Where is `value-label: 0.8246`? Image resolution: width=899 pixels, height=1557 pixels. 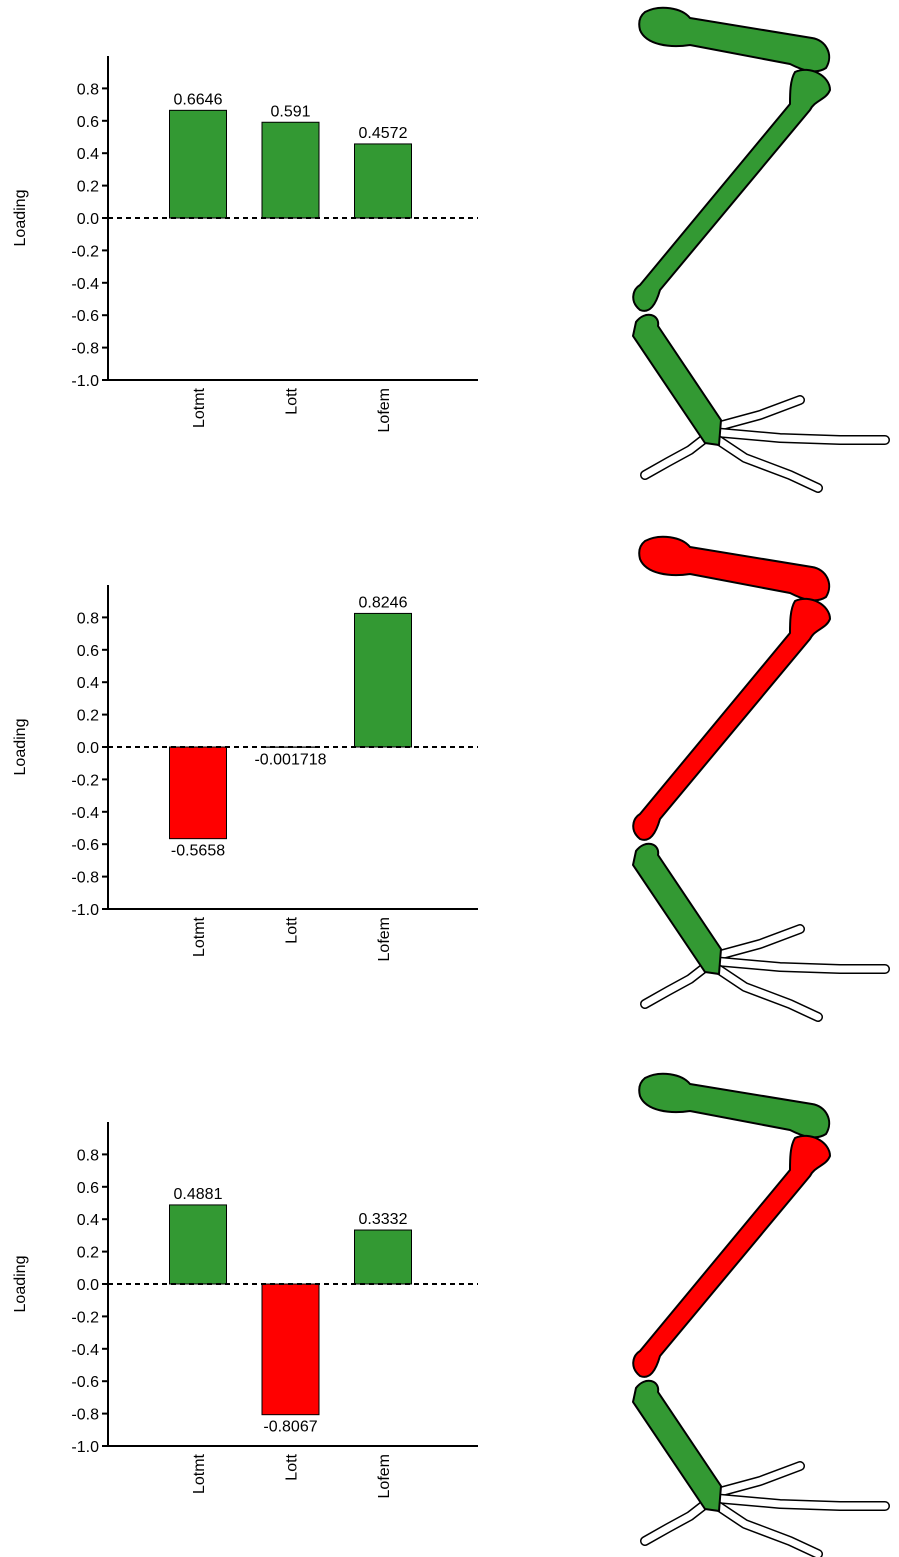
value-label: 0.8246 is located at coordinates (383, 602).